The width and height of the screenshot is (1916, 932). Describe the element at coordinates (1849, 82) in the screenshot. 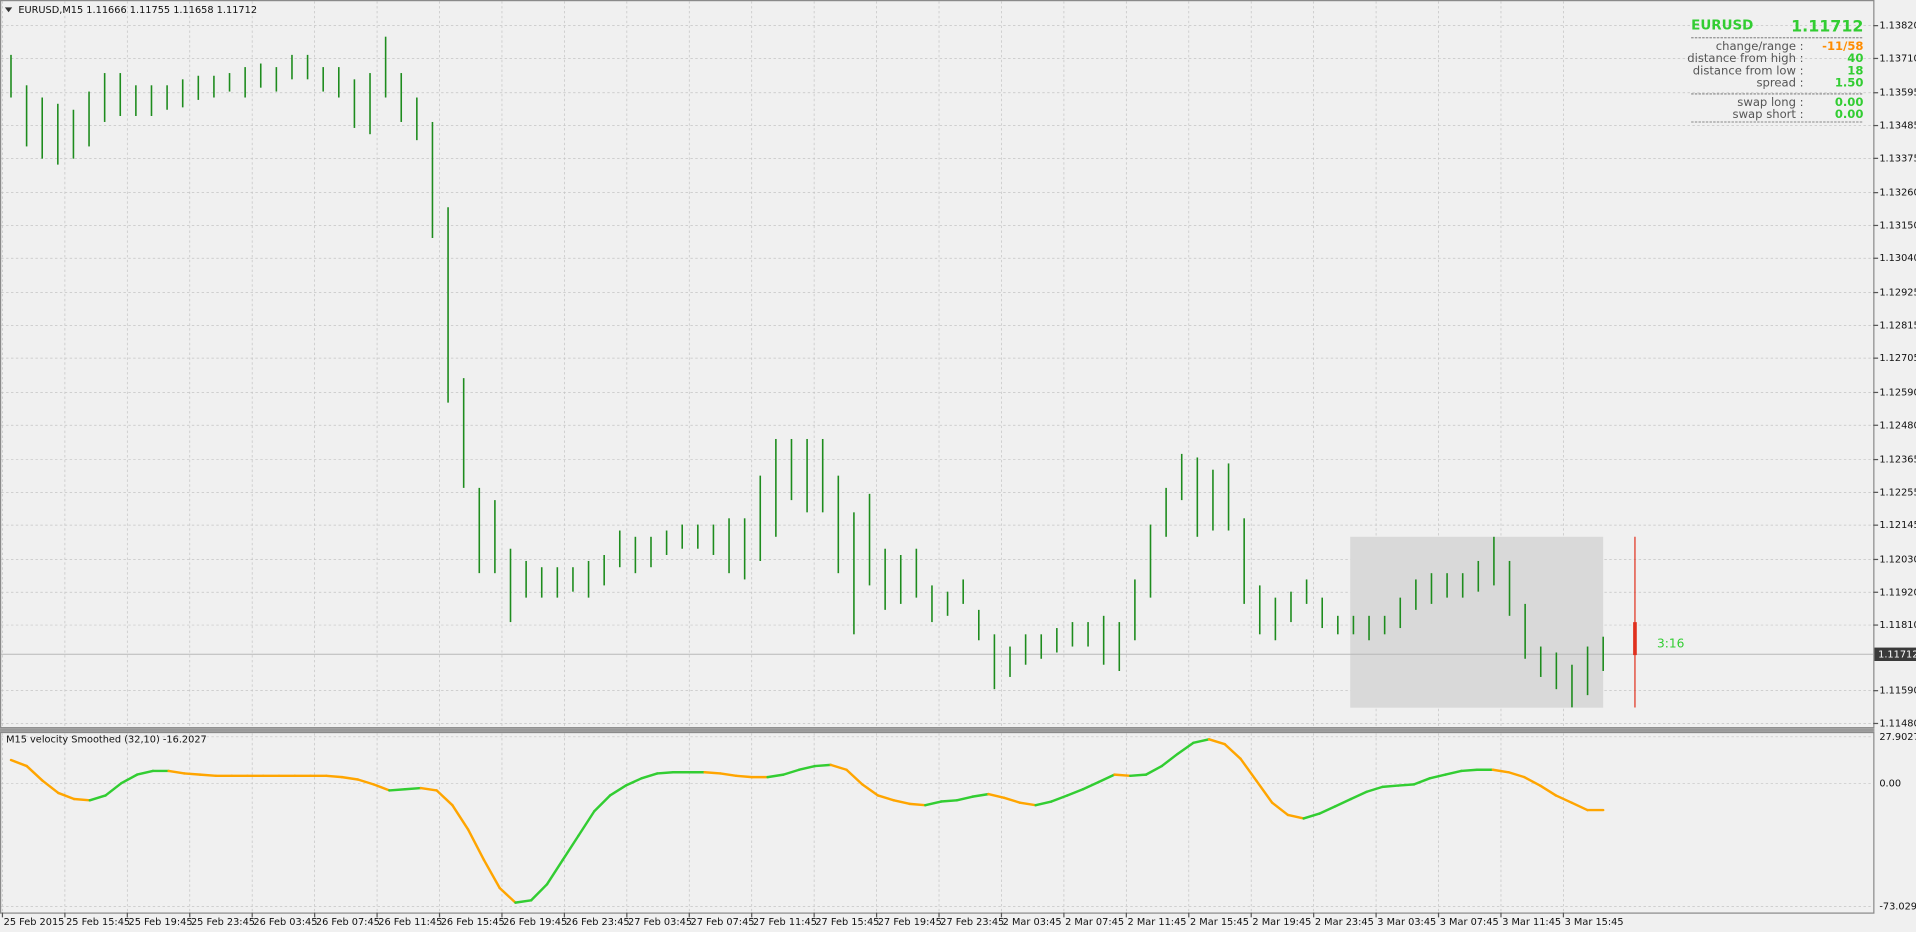

I see `info-value: 1.50` at that location.